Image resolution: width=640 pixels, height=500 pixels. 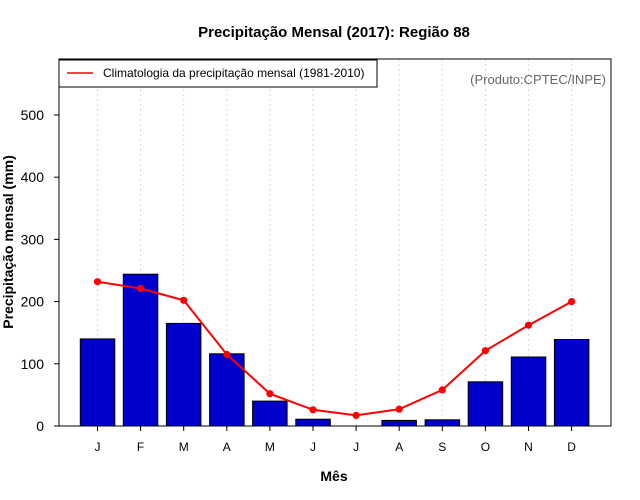 I want to click on x-axis-label: Mês, so click(x=333, y=476).